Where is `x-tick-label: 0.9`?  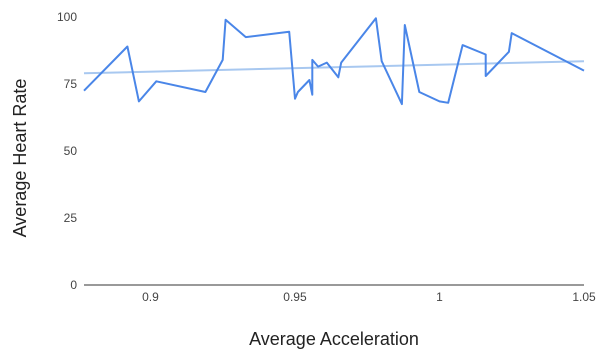
x-tick-label: 0.9 is located at coordinates (150, 297).